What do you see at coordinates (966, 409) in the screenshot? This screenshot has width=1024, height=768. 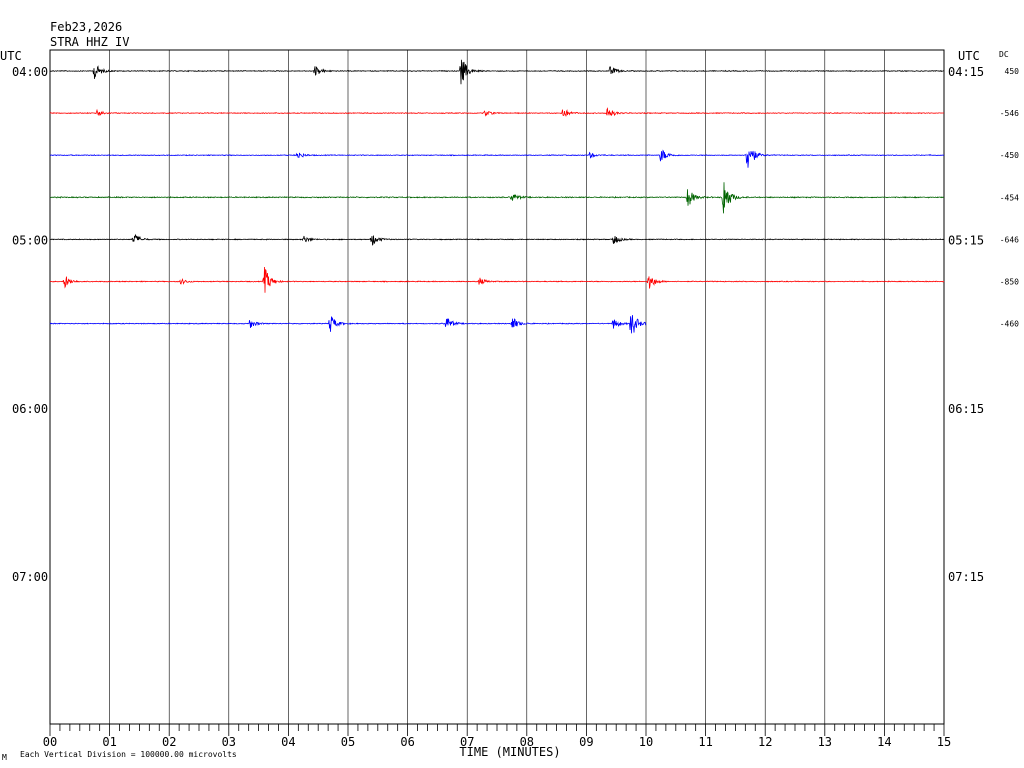 I see `right-time-label: 06:15` at bounding box center [966, 409].